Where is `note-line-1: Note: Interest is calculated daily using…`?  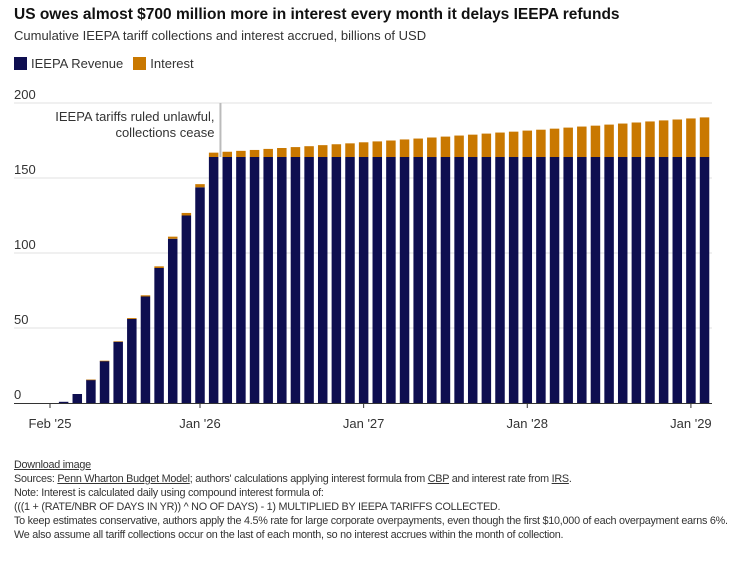 note-line-1: Note: Interest is calculated daily using… is located at coordinates (169, 493).